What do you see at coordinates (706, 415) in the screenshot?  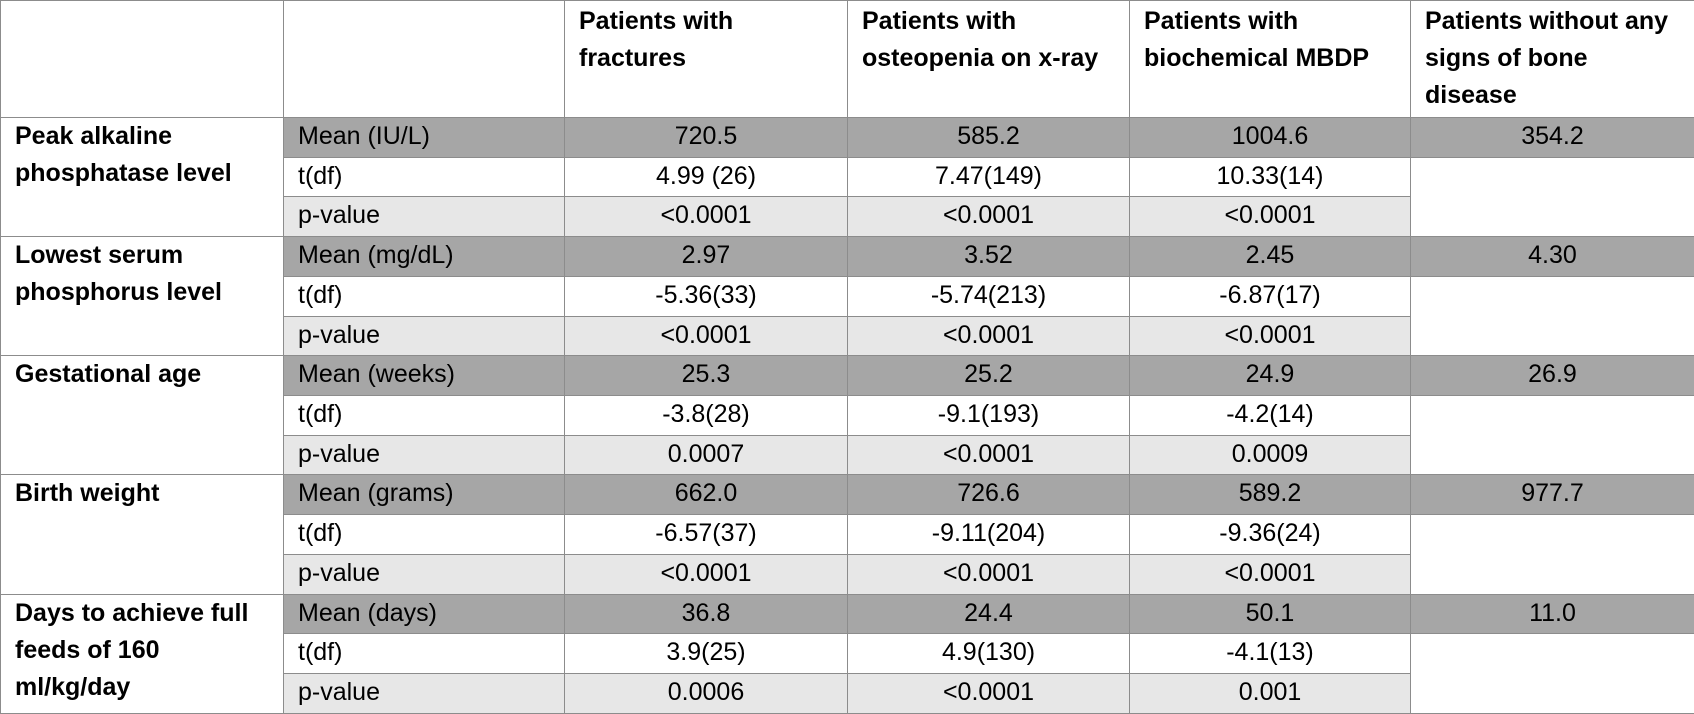 I see `value-cell: -3.8(28)` at bounding box center [706, 415].